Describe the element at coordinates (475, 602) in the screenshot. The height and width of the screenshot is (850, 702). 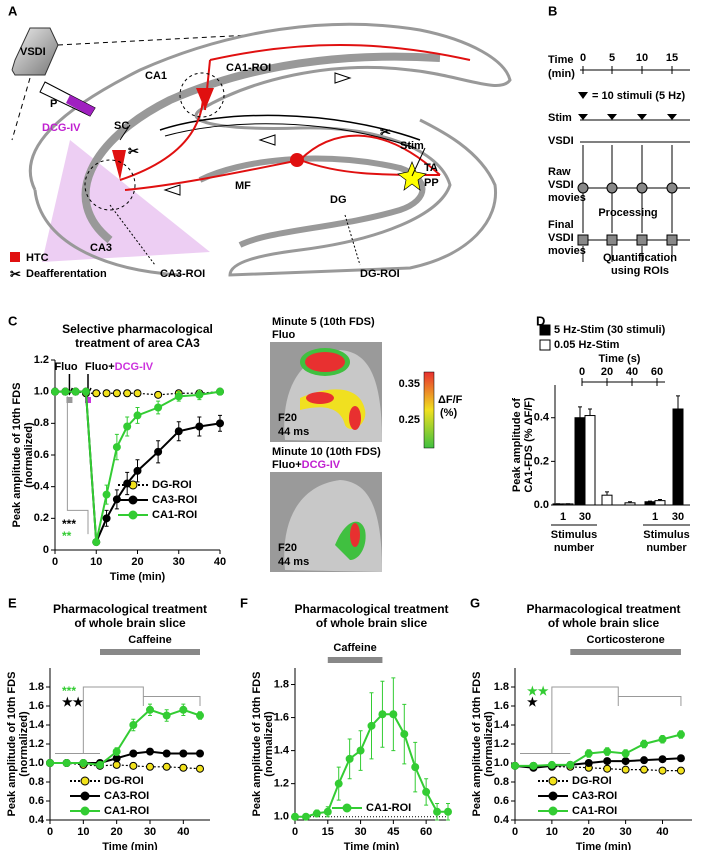
I see `panel-letter: G` at that location.